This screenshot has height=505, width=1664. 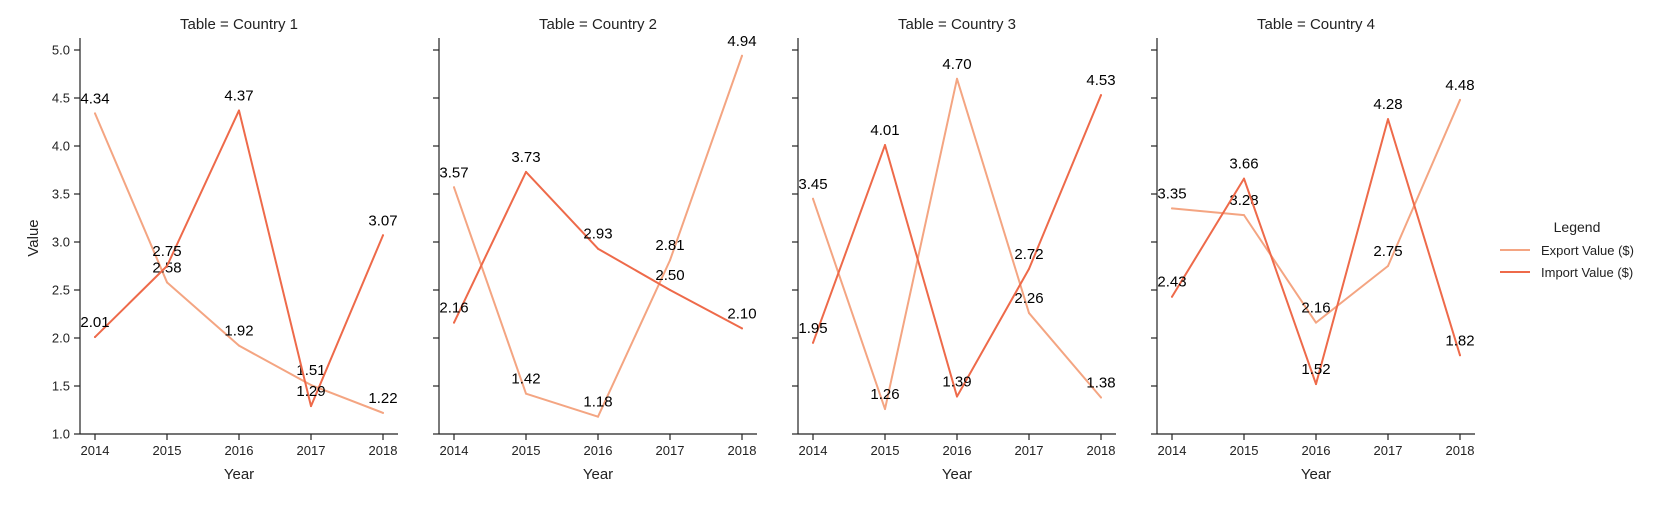 I want to click on x-tick-label: 2014, so click(x=95, y=450).